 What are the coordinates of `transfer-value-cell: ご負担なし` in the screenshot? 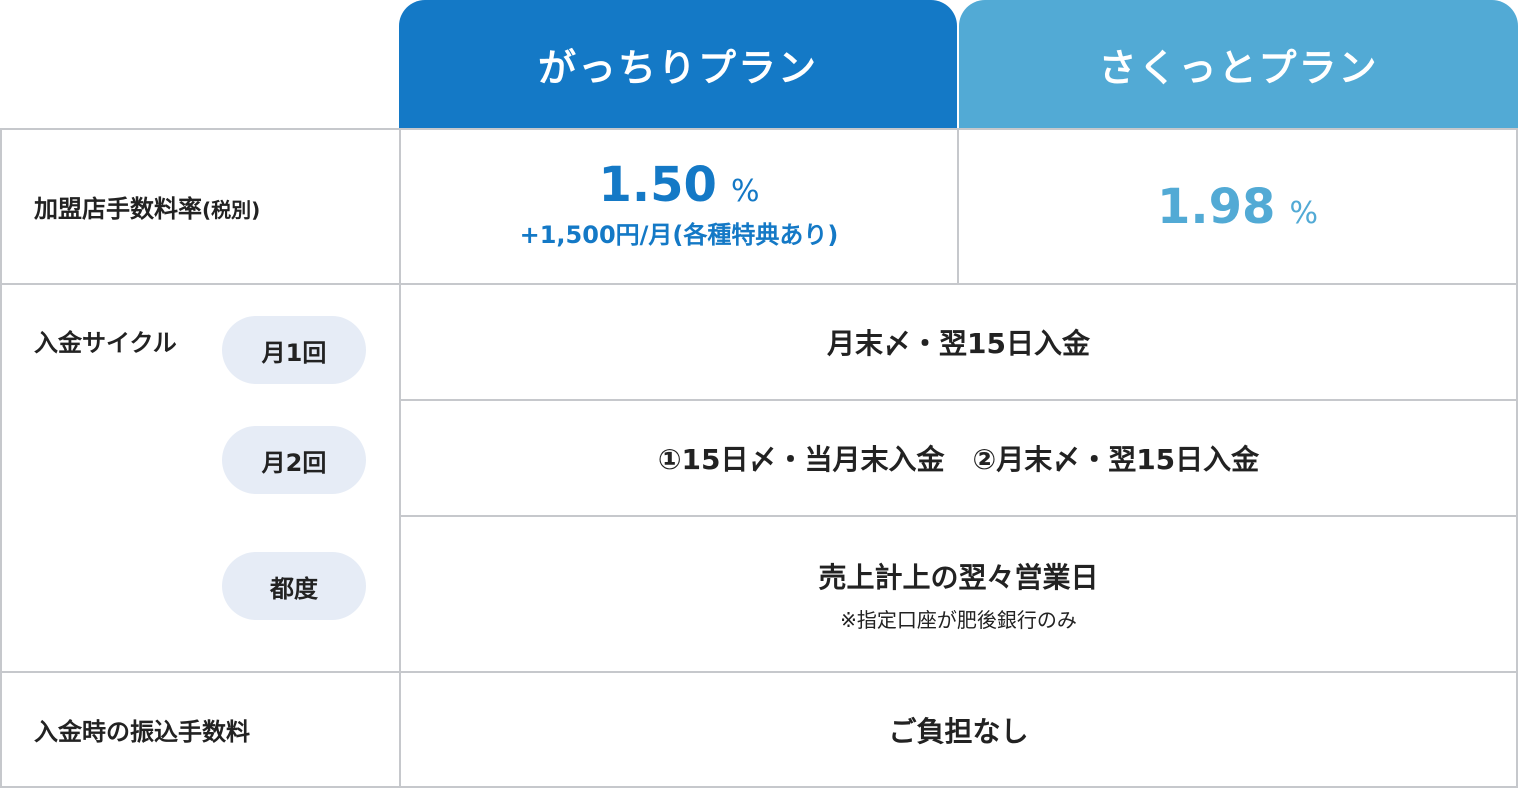 It's located at (958, 729).